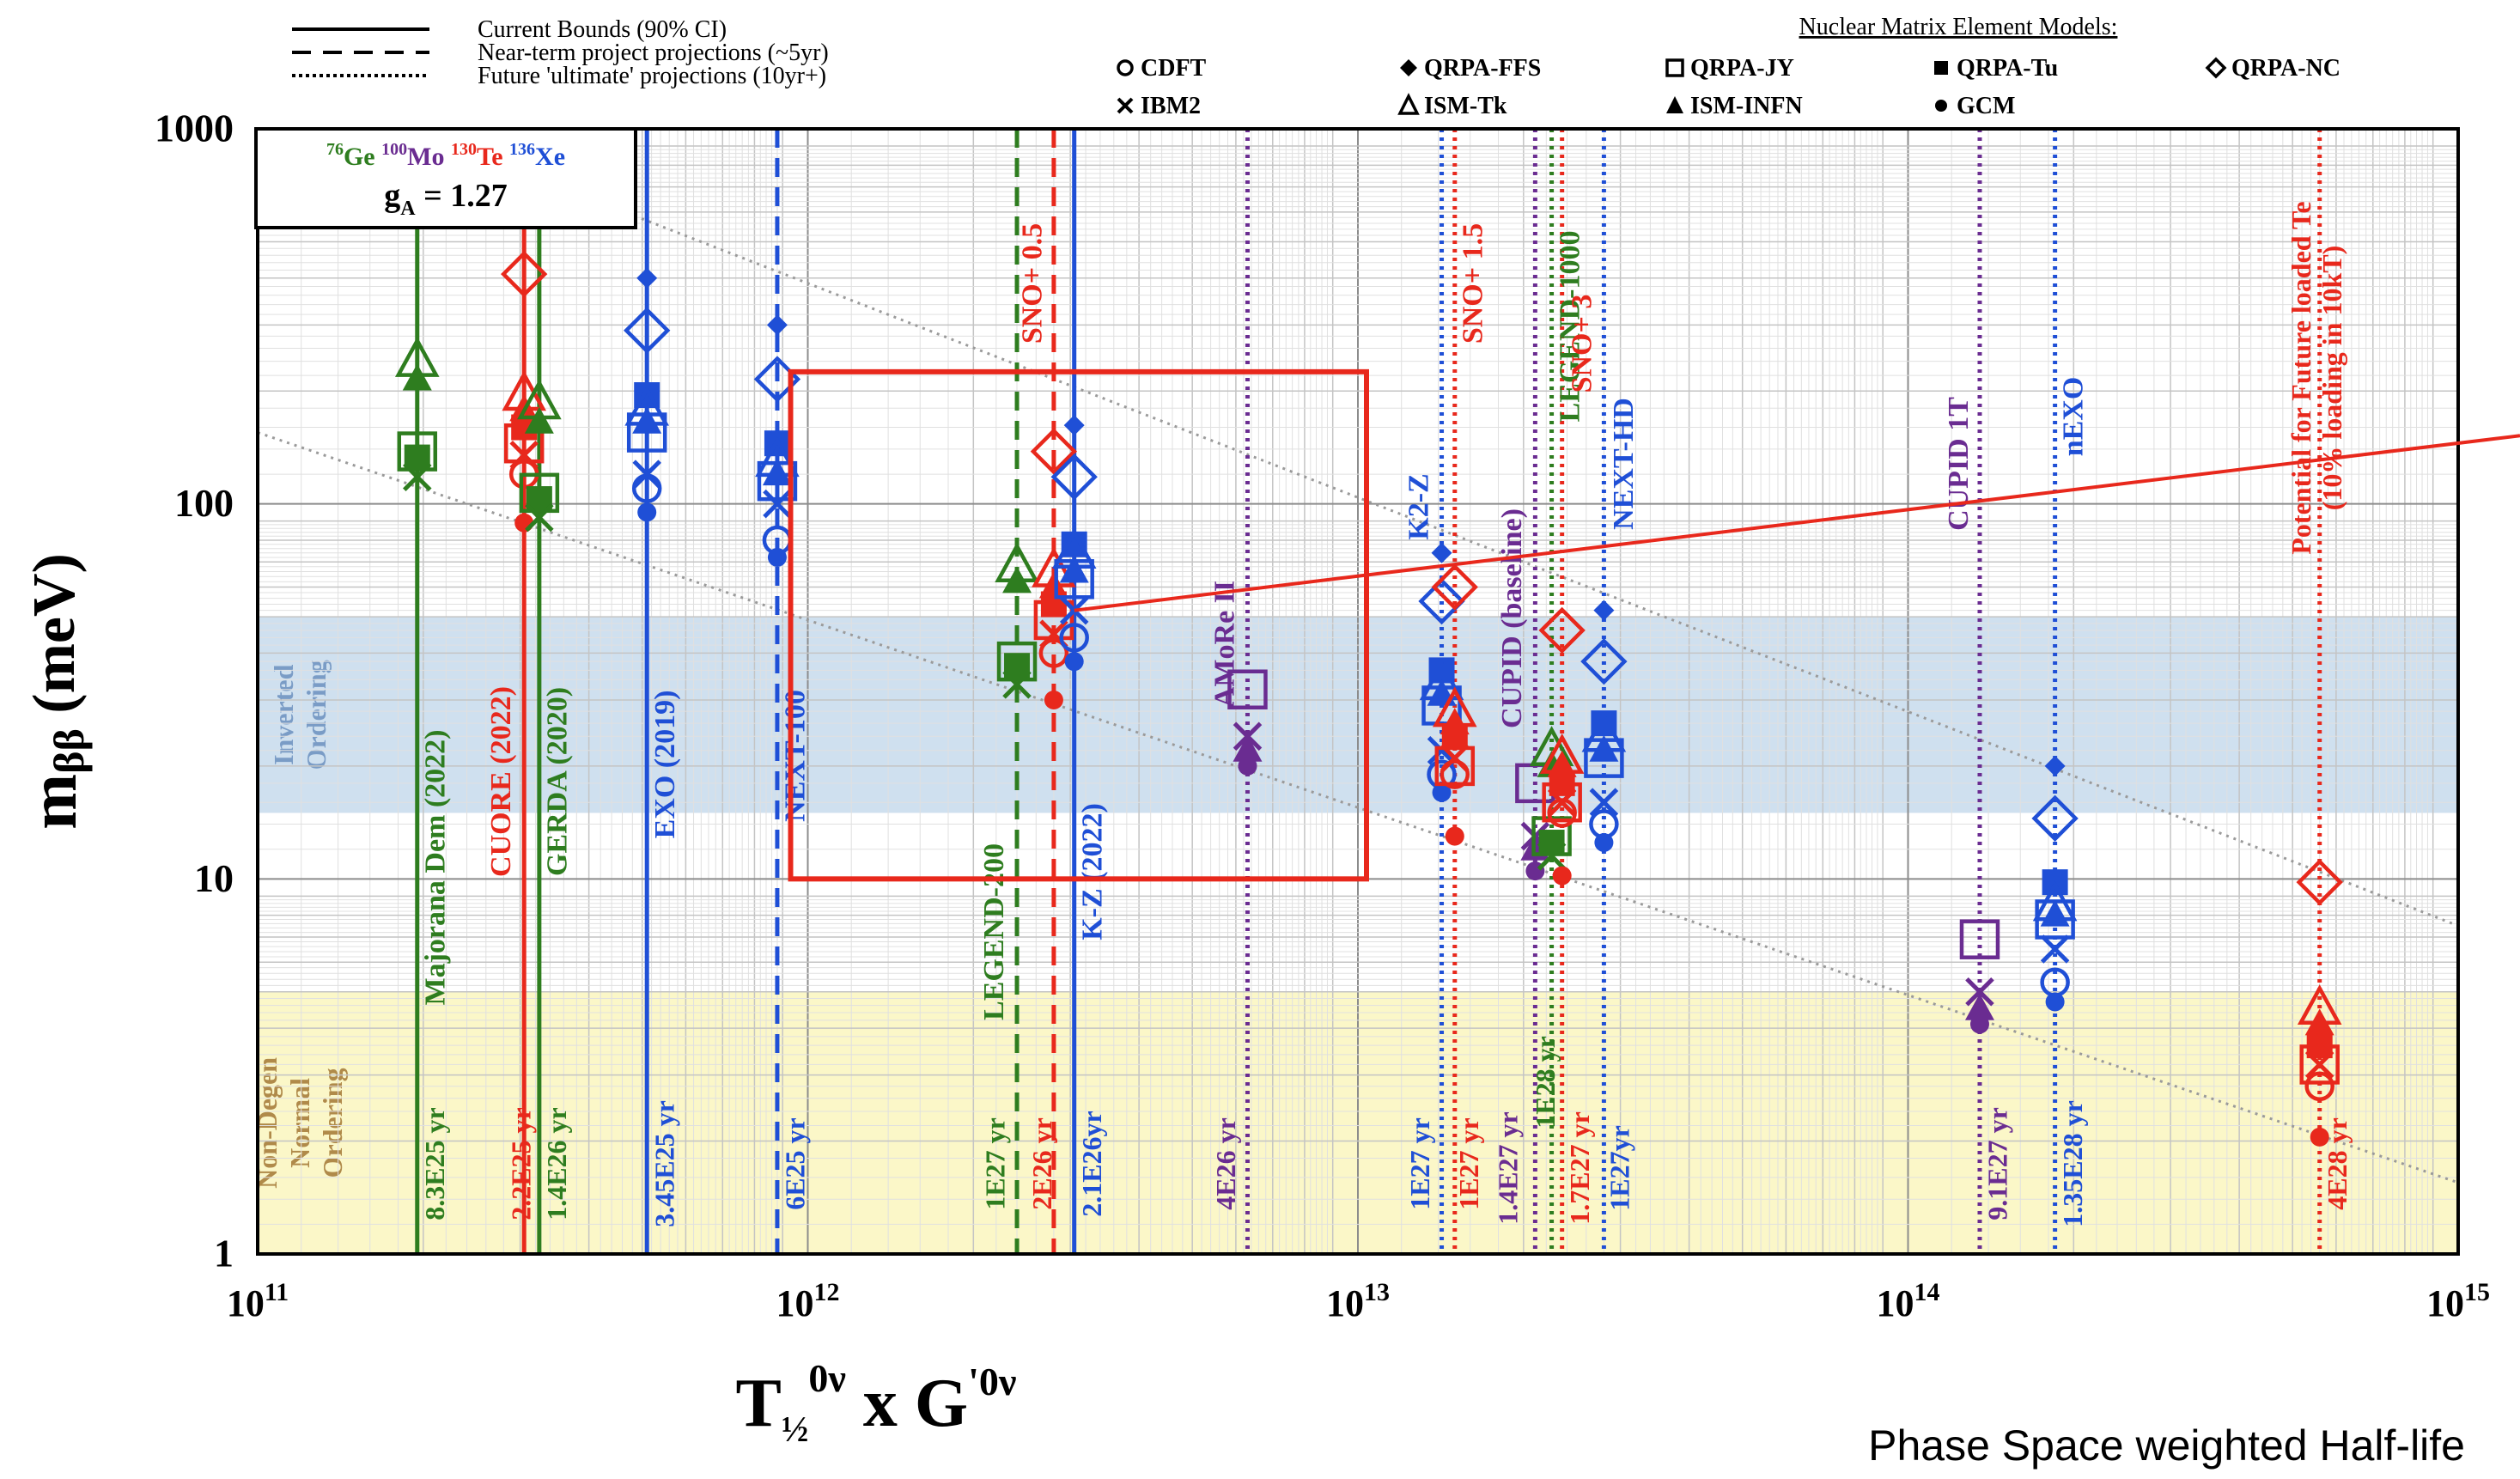 Image resolution: width=2520 pixels, height=1479 pixels. I want to click on data-point-triangle-filled, so click(417, 378).